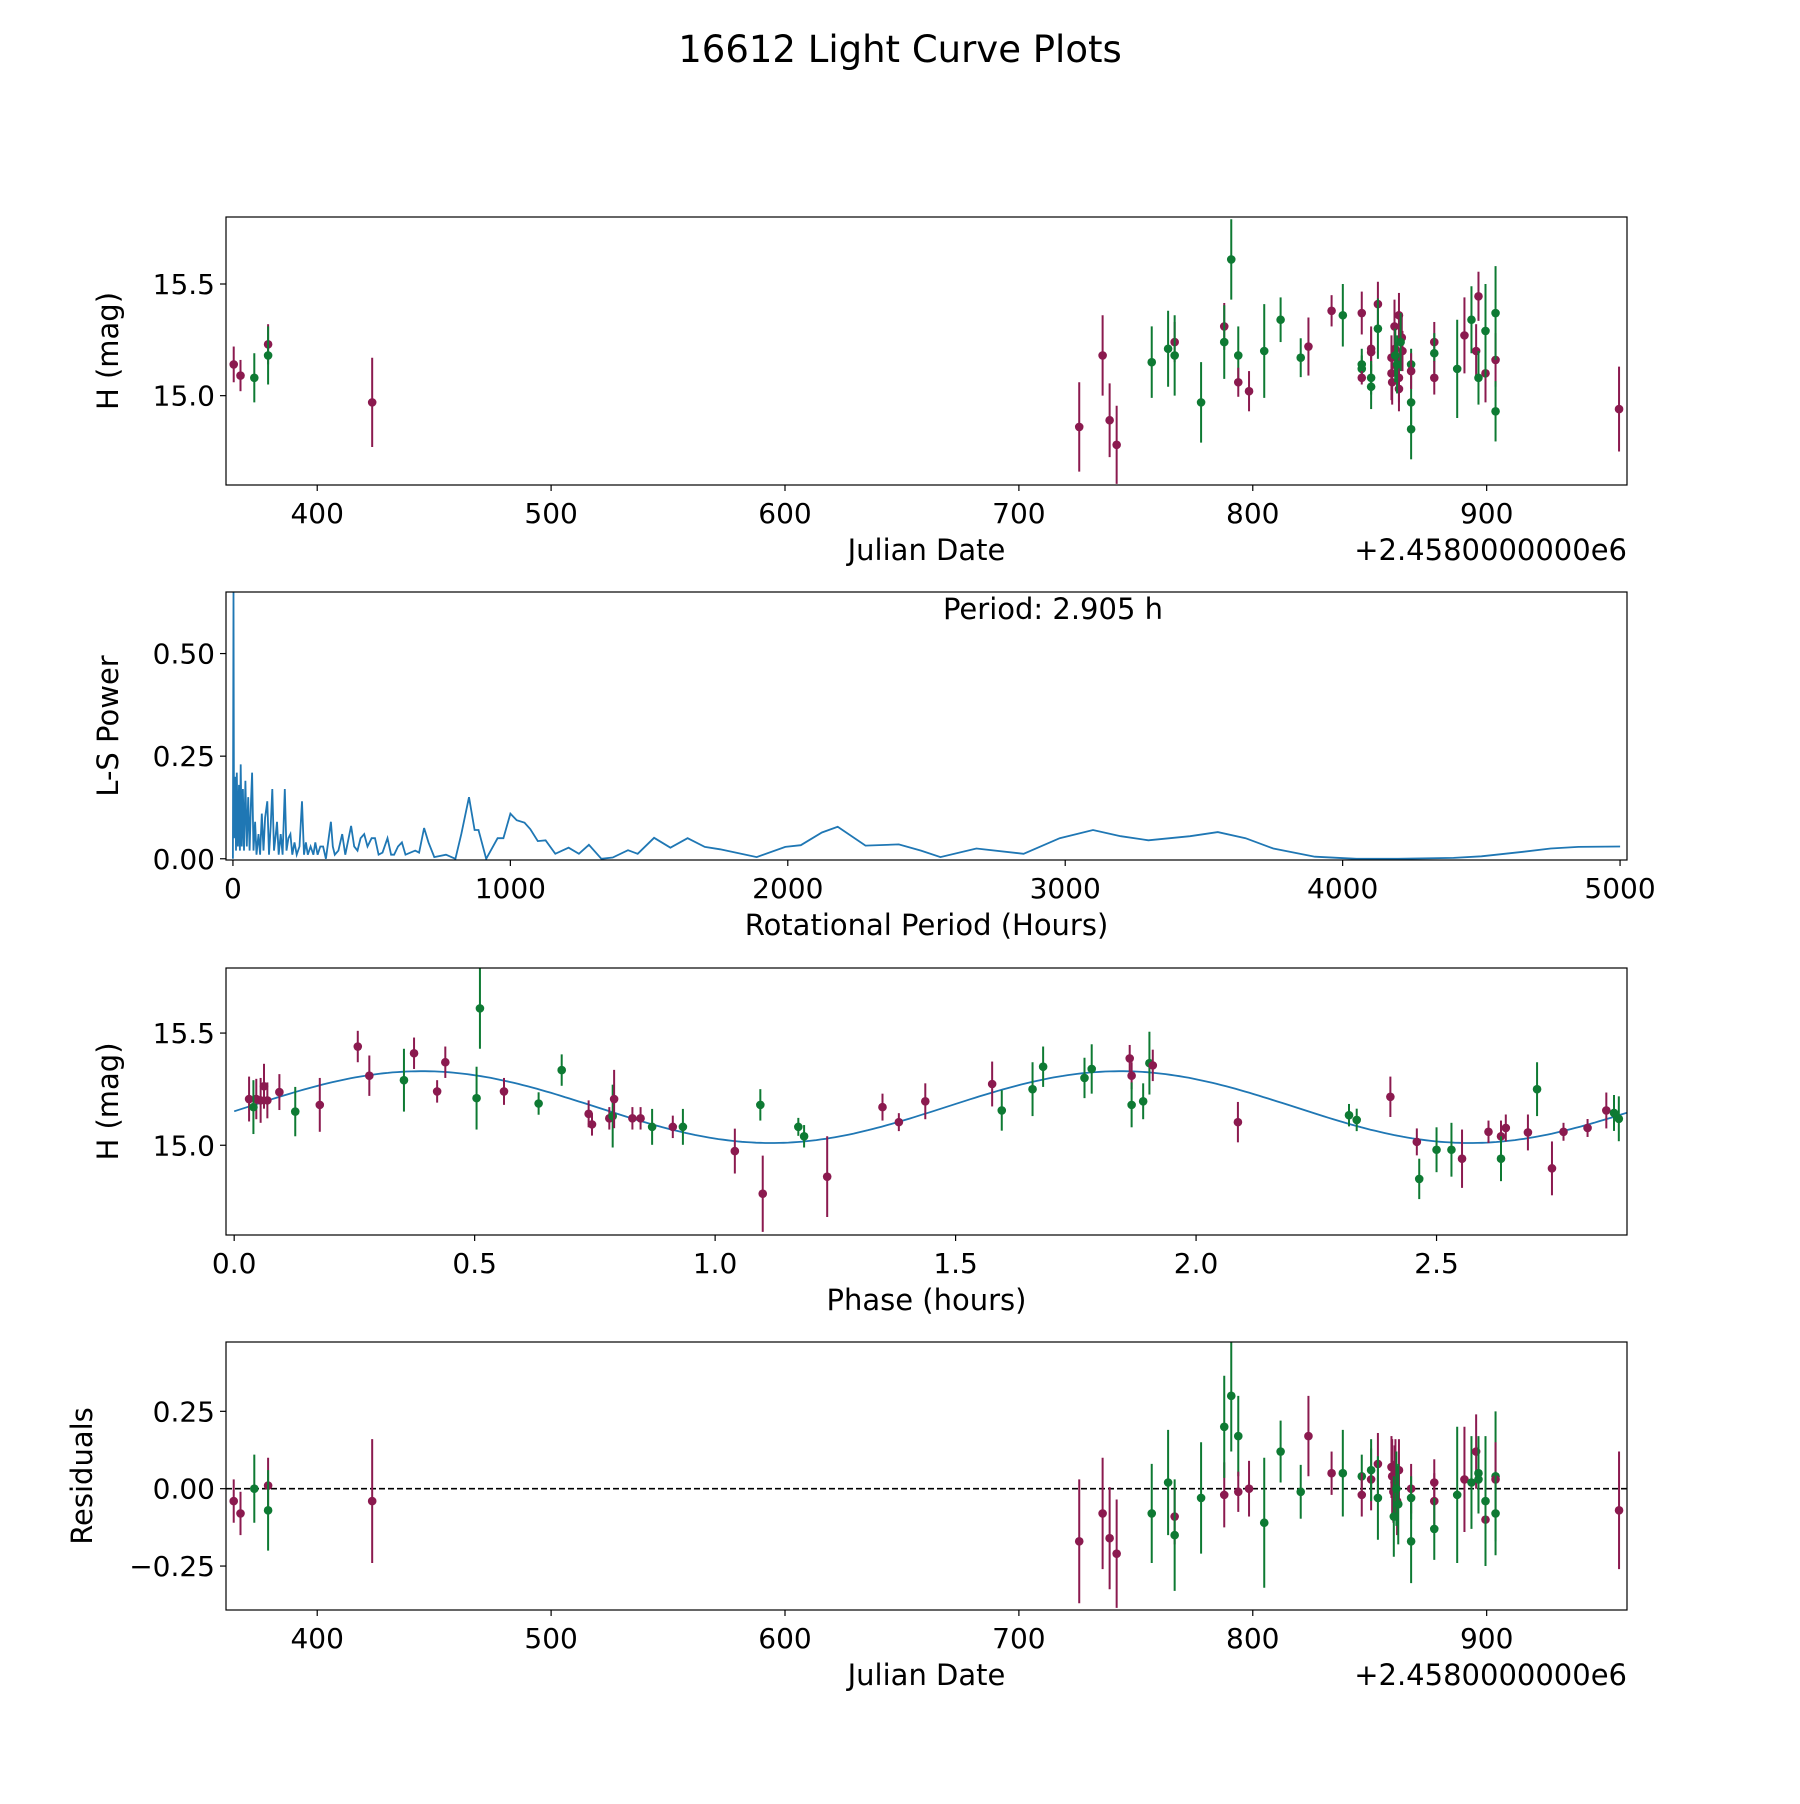 Image resolution: width=1800 pixels, height=1804 pixels. Describe the element at coordinates (715, 1263) in the screenshot. I see `x-tick-label: 1.0` at that location.